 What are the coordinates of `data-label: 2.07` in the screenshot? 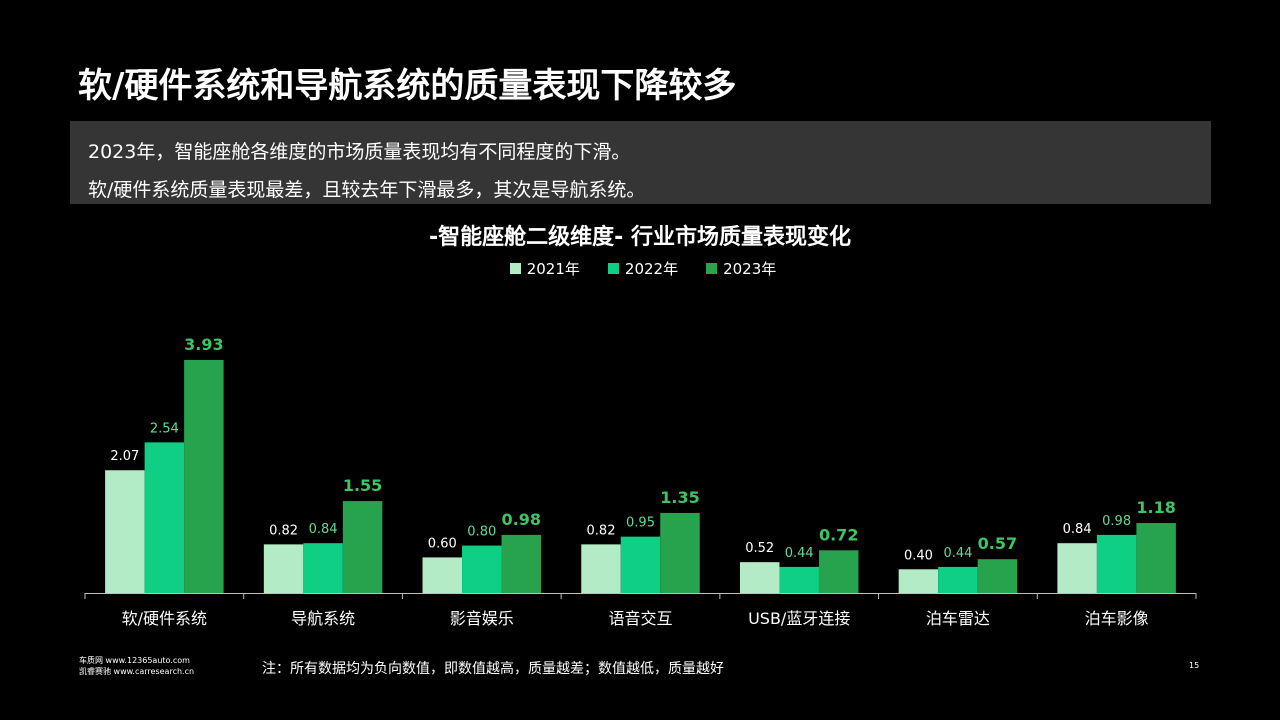 It's located at (124, 456).